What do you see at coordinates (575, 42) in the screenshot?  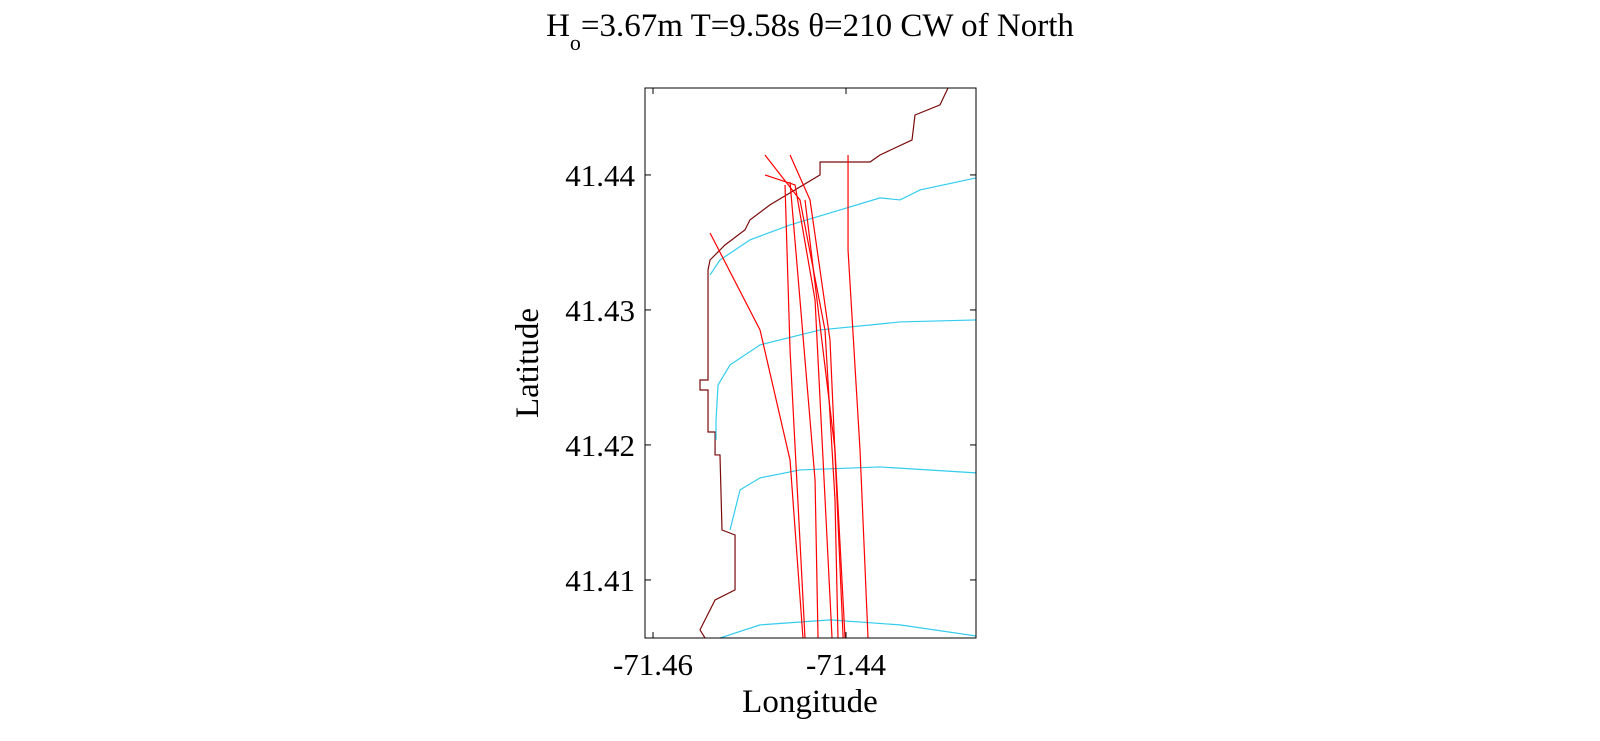 I see `title-subscript: o` at bounding box center [575, 42].